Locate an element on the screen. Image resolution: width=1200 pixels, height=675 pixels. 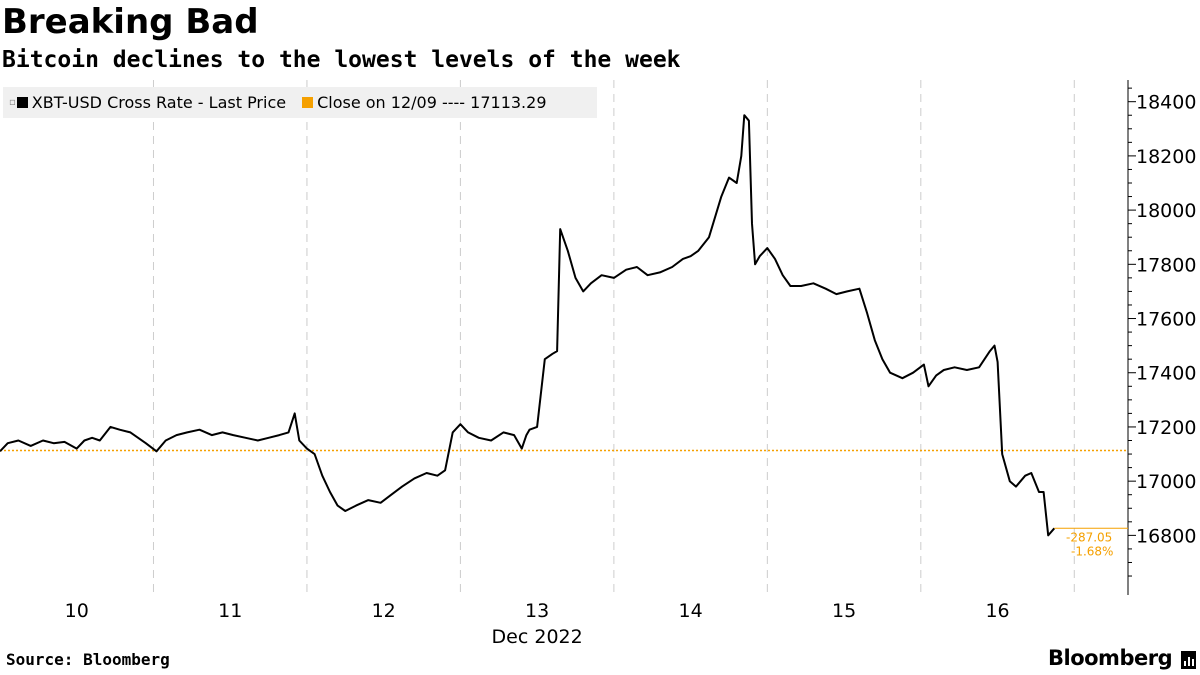
change-percent-label: -1.68% is located at coordinates (1092, 551).